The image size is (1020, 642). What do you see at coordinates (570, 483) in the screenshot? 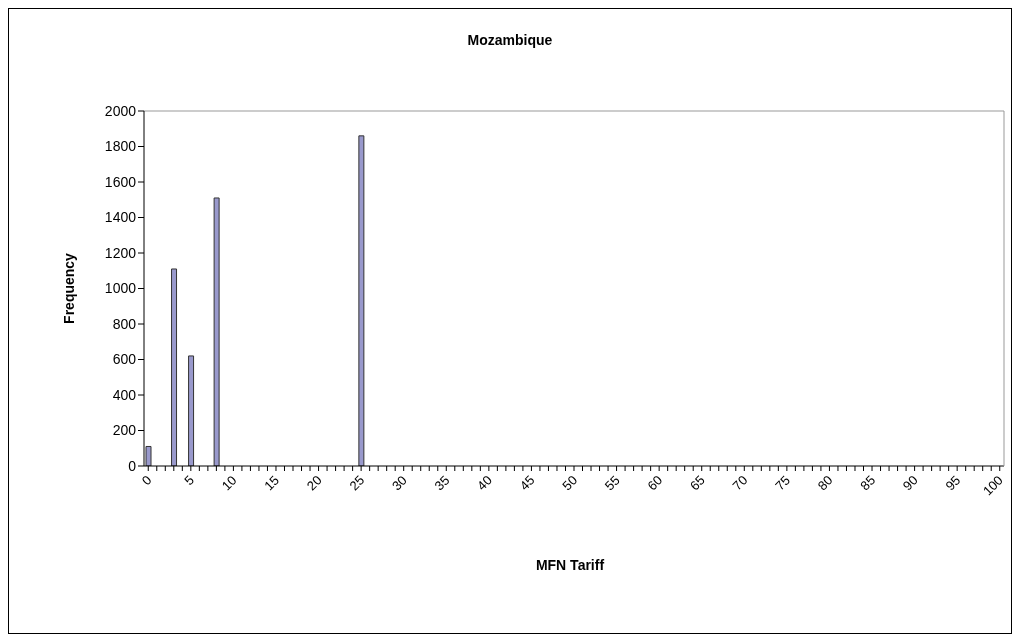
I see `x-tick-label: 50` at bounding box center [570, 483].